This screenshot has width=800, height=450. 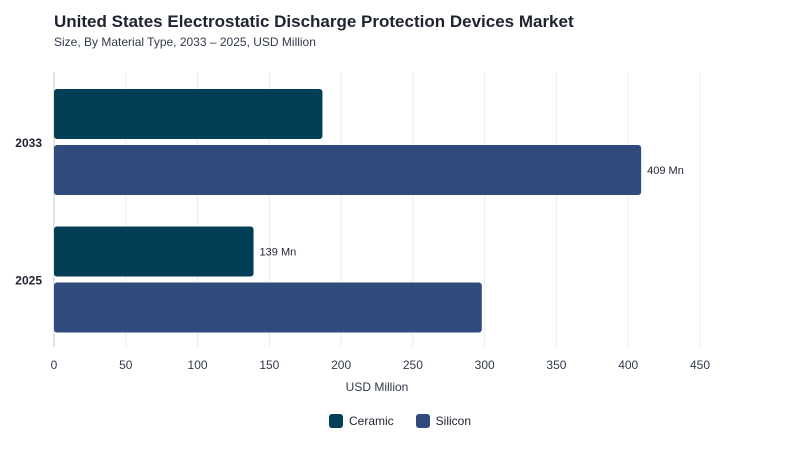 I want to click on legend-label-silicon: Silicon, so click(x=453, y=421).